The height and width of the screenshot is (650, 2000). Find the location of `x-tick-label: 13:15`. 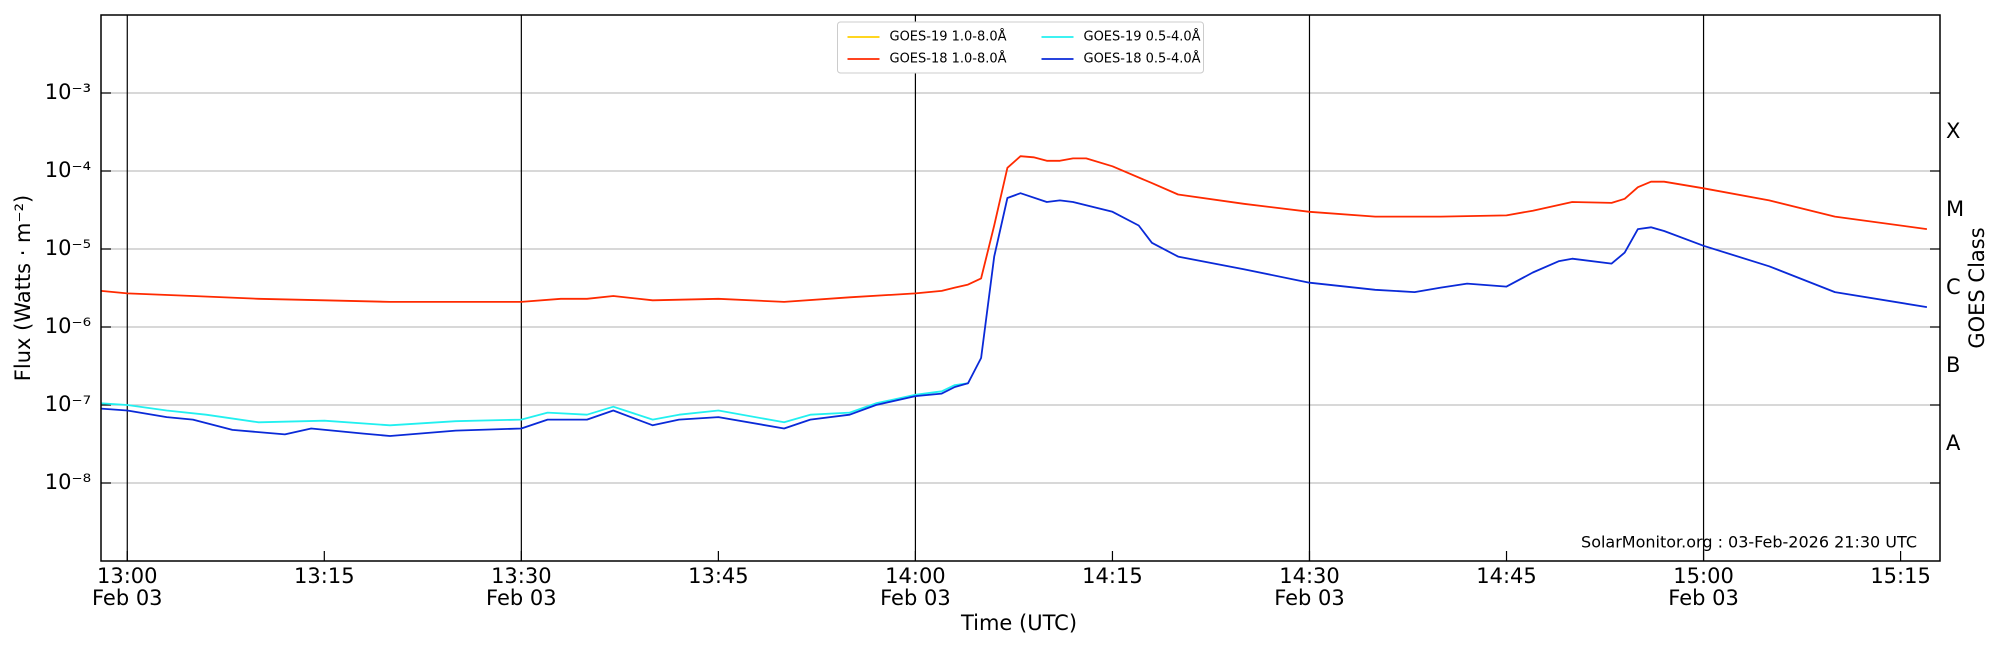

x-tick-label: 13:15 is located at coordinates (324, 576).